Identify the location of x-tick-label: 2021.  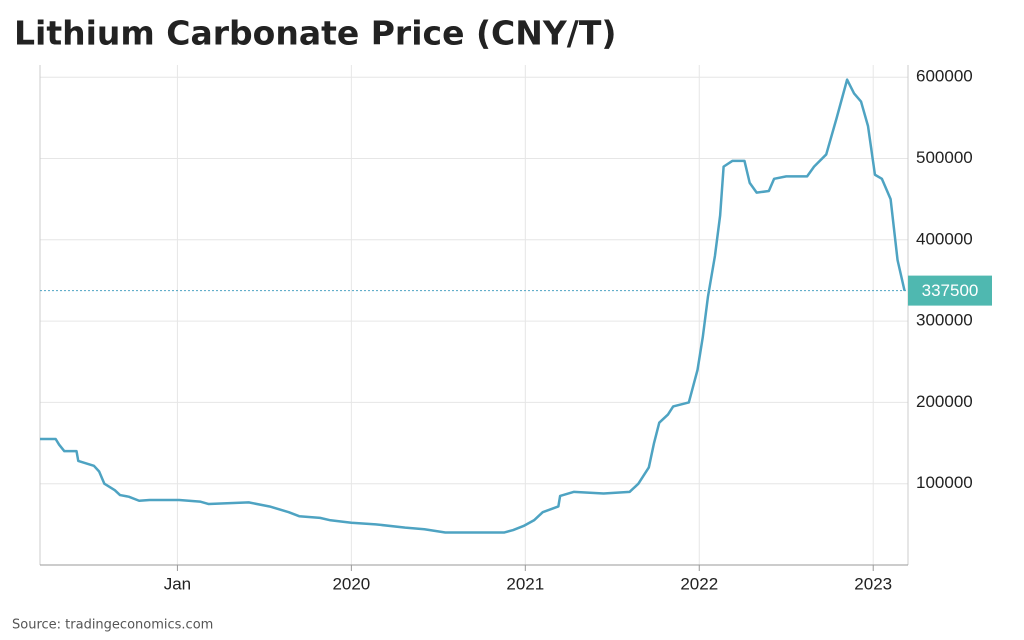
(525, 583).